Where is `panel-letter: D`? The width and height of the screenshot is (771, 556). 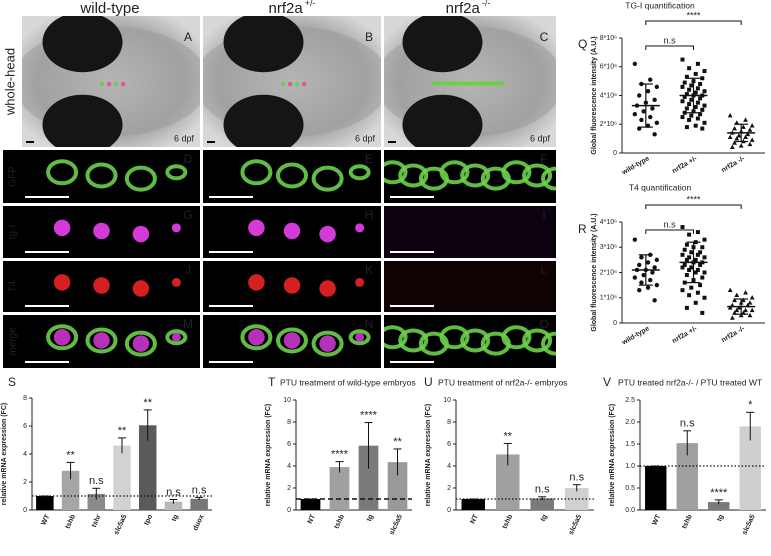 panel-letter: D is located at coordinates (188, 159).